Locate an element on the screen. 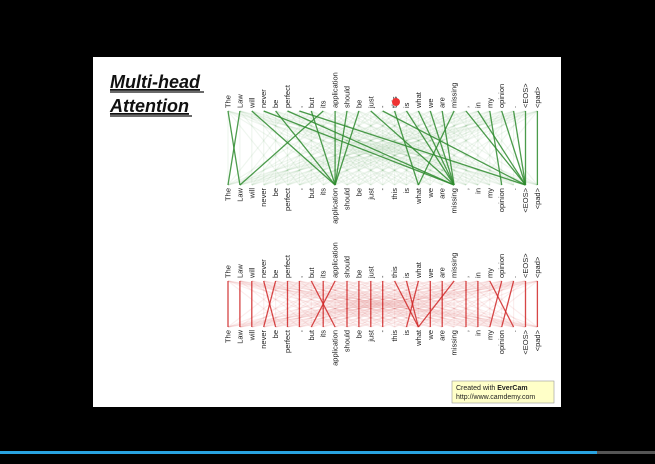 This screenshot has height=464, width=655. token-bottom: should is located at coordinates (347, 199).